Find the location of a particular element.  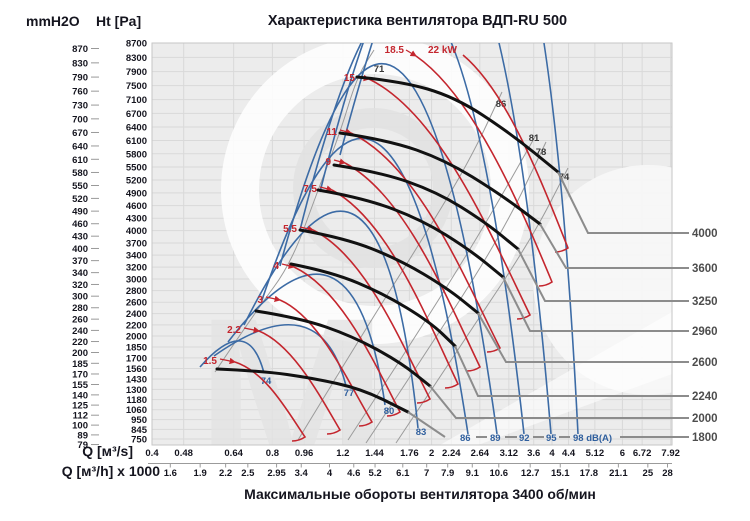

power-arrow-5.5 is located at coordinates (307, 228).